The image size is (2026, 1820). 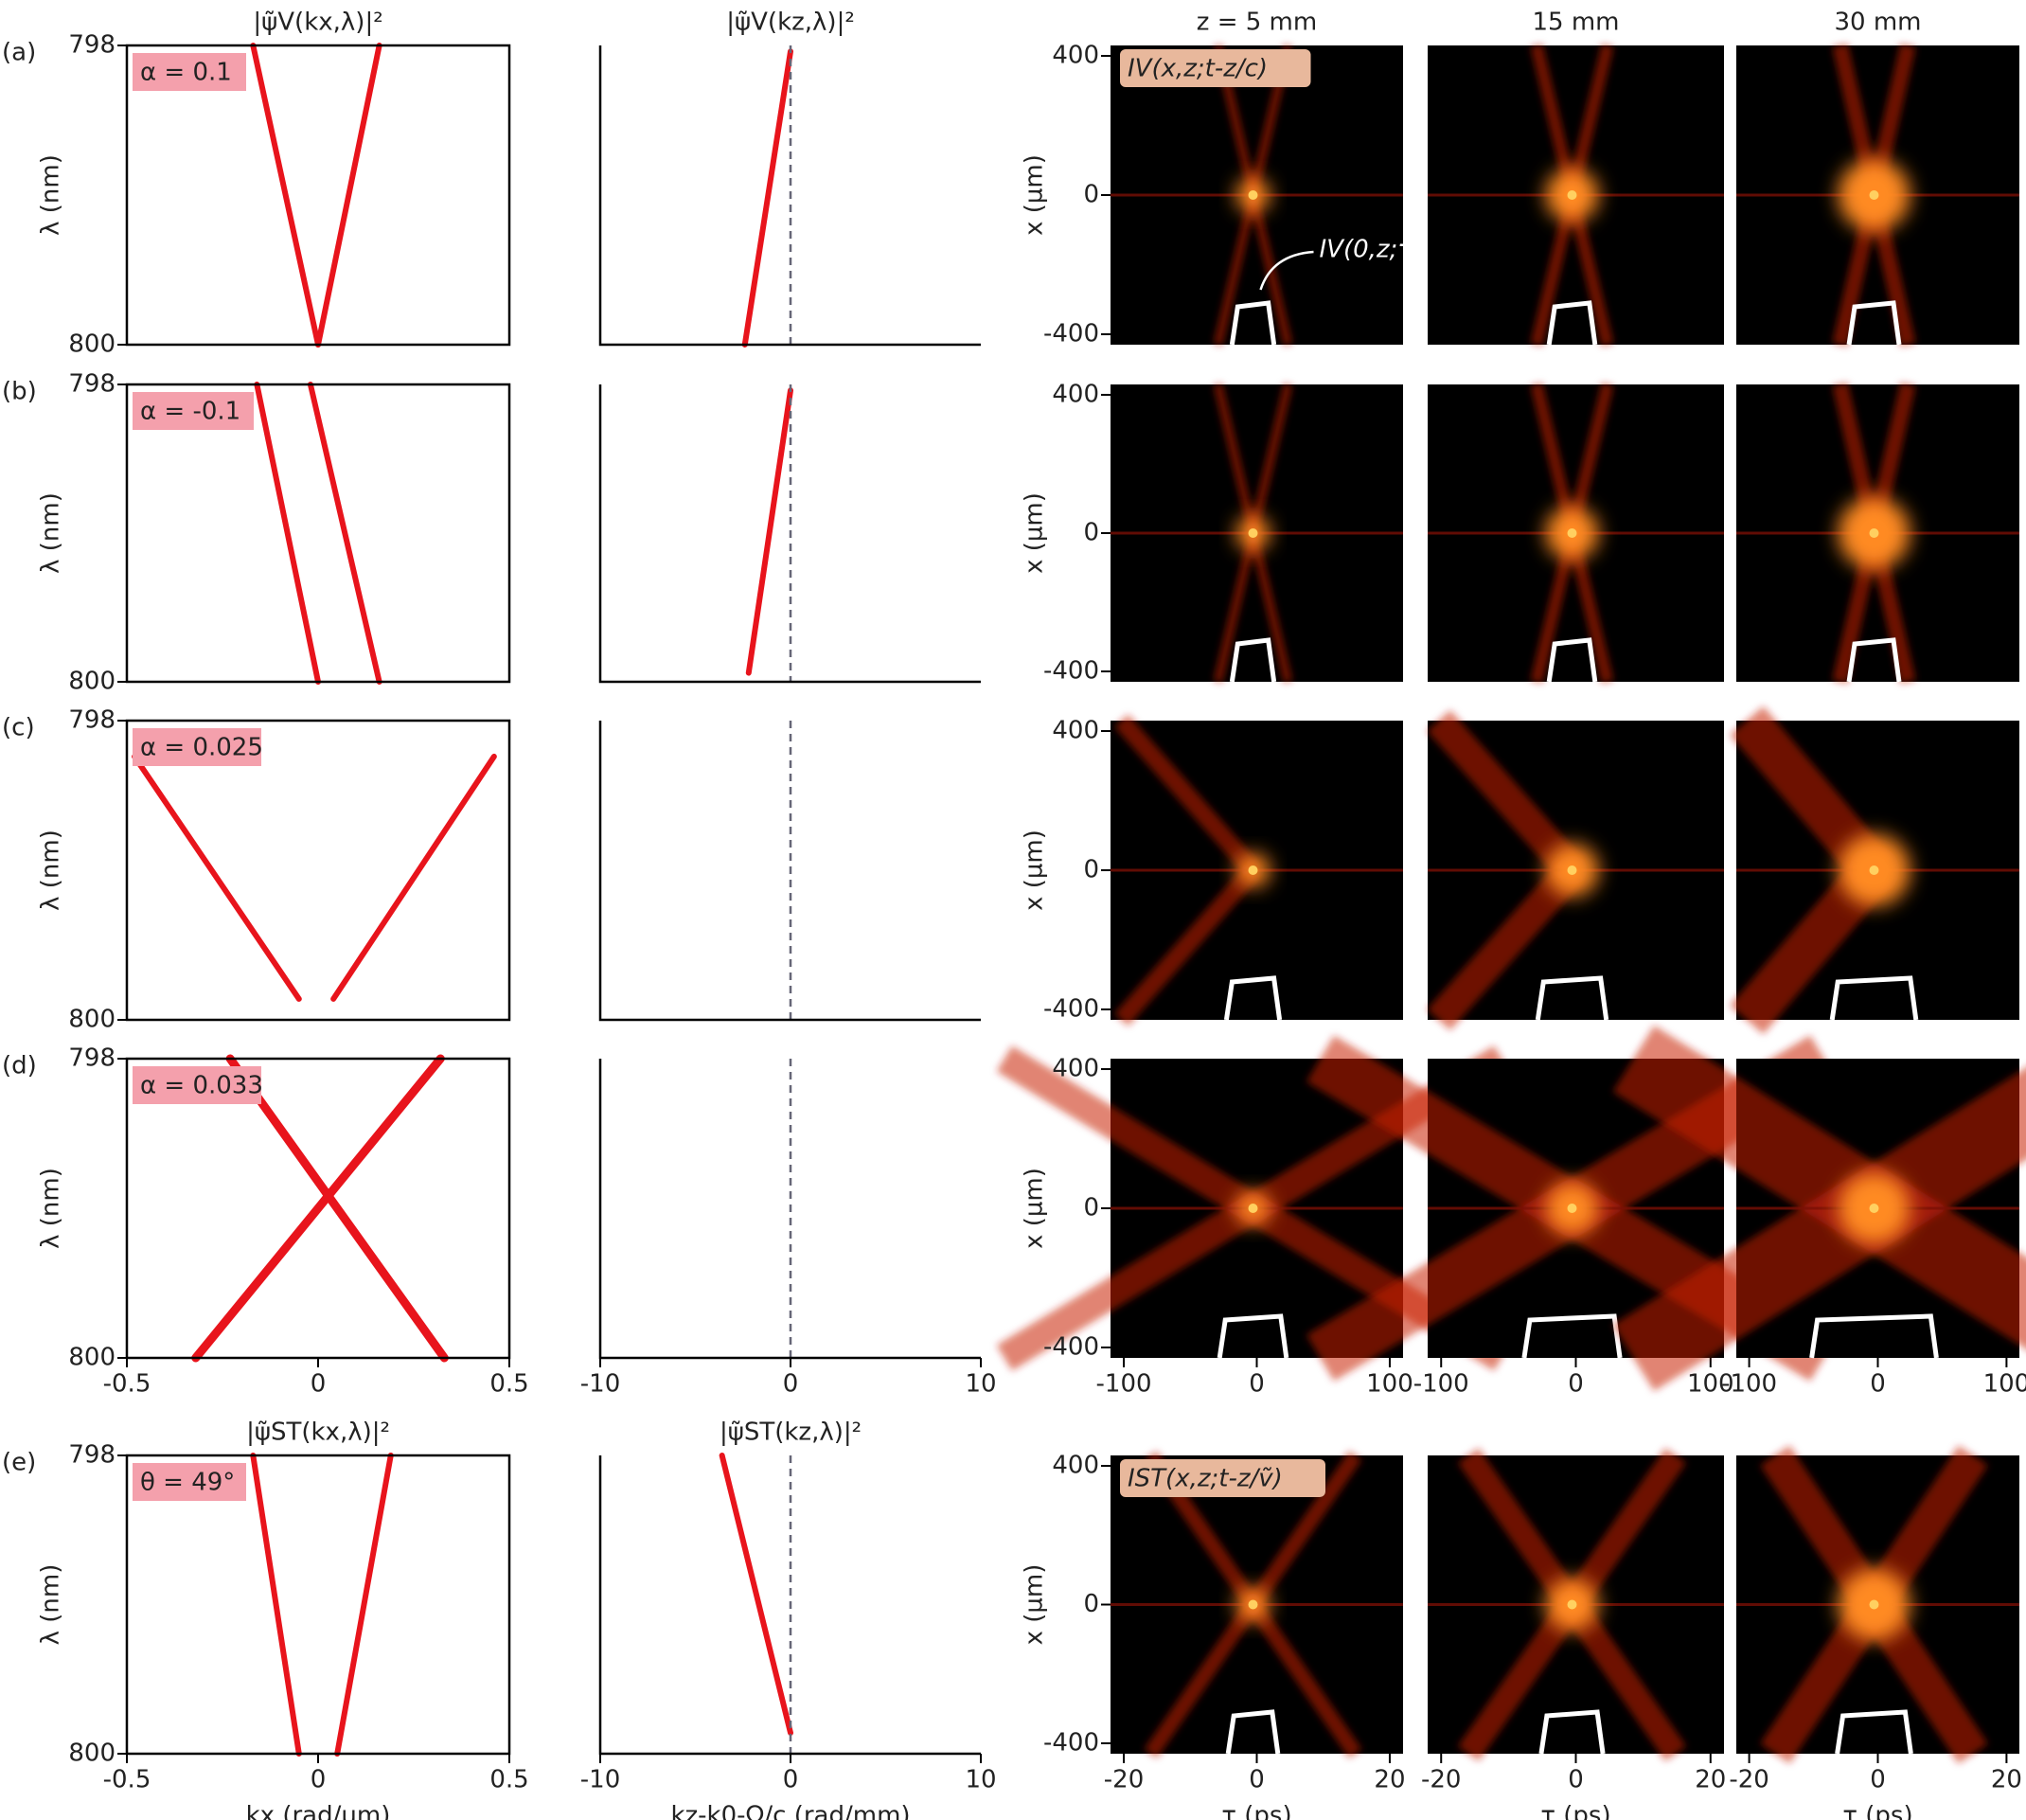 I want to click on x-tick-label: 10, so click(x=980, y=1384).